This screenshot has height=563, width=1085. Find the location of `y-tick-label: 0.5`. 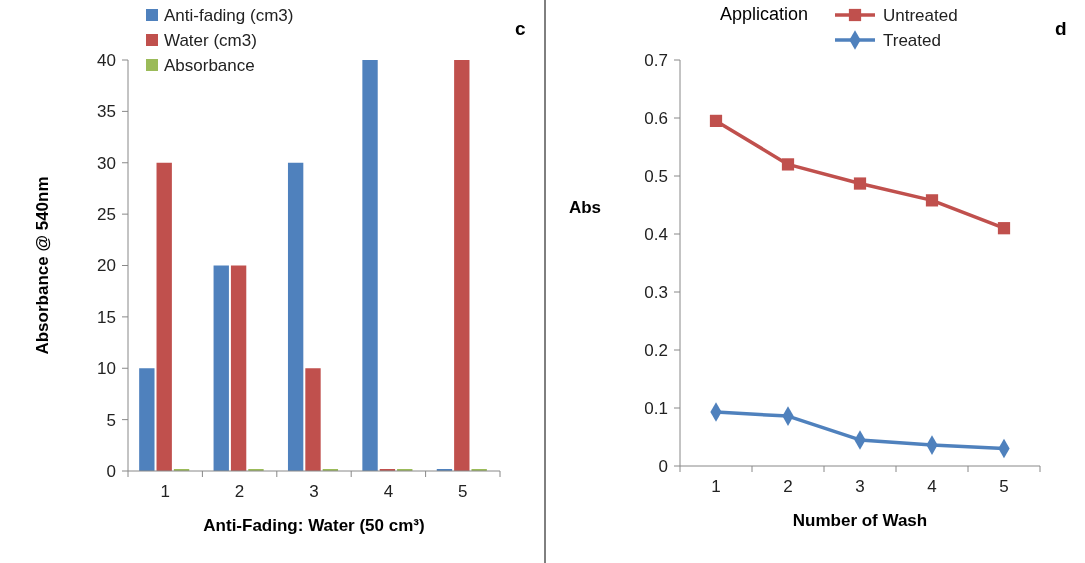

y-tick-label: 0.5 is located at coordinates (656, 176).